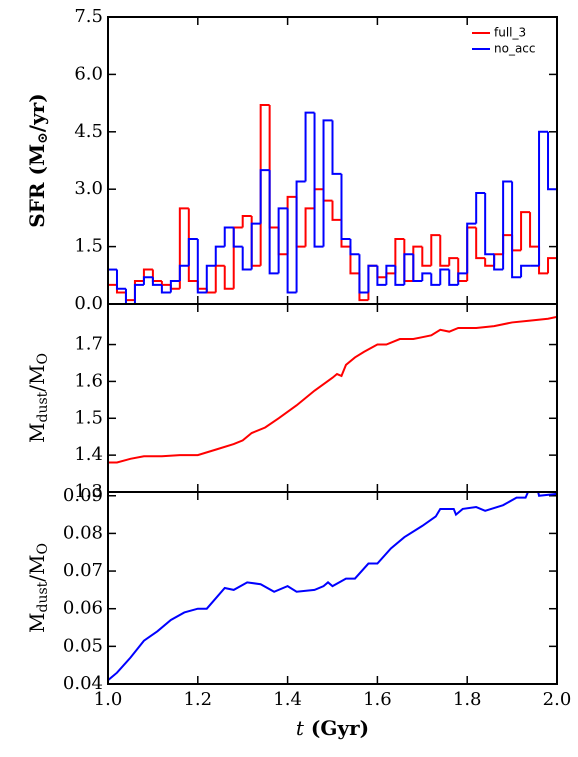 The width and height of the screenshot is (578, 757). I want to click on y-axis-label-part: /M, so click(37, 567).